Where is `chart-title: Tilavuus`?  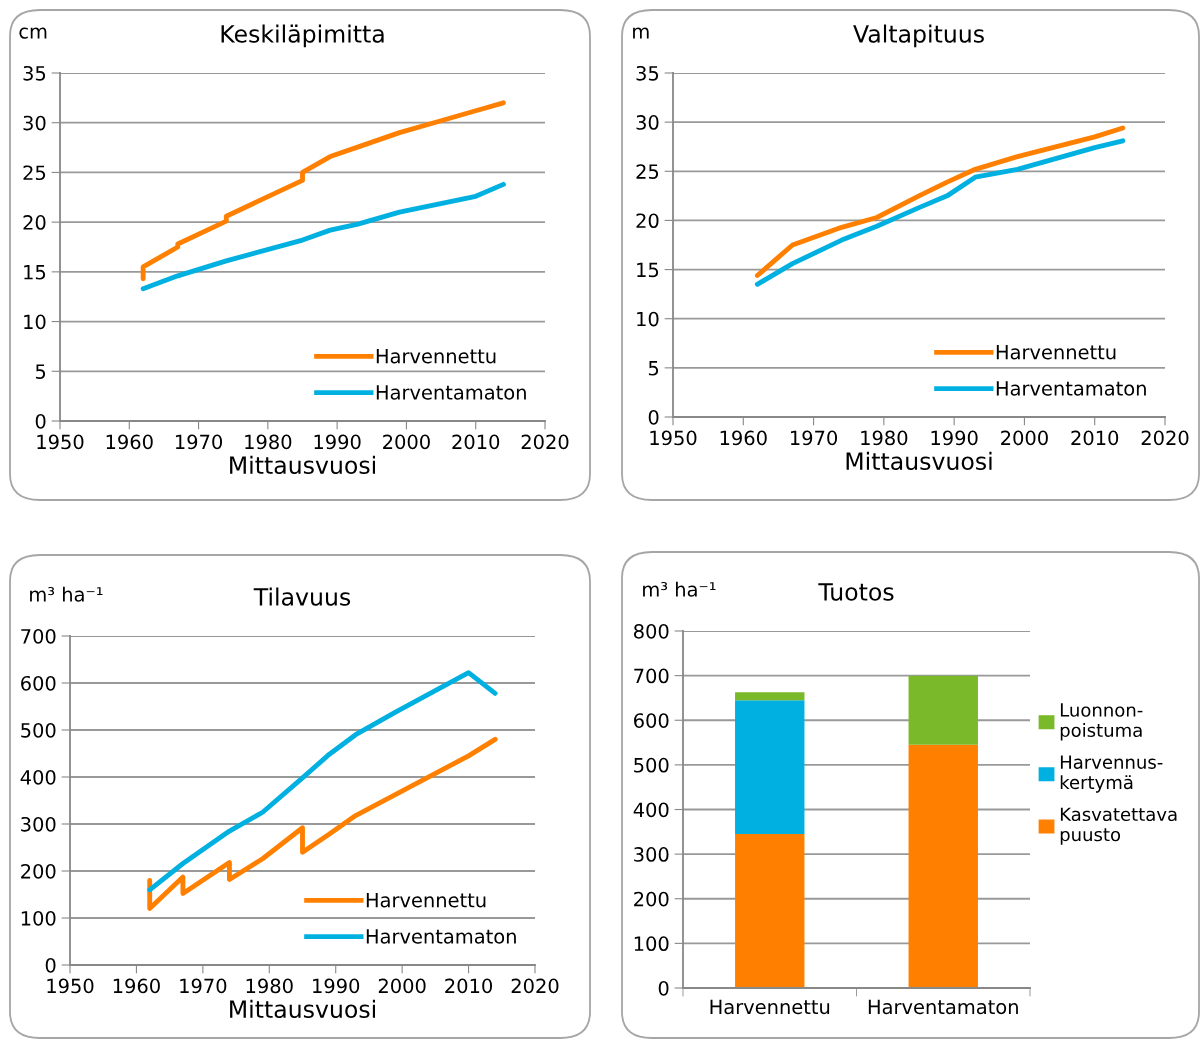
chart-title: Tilavuus is located at coordinates (302, 596).